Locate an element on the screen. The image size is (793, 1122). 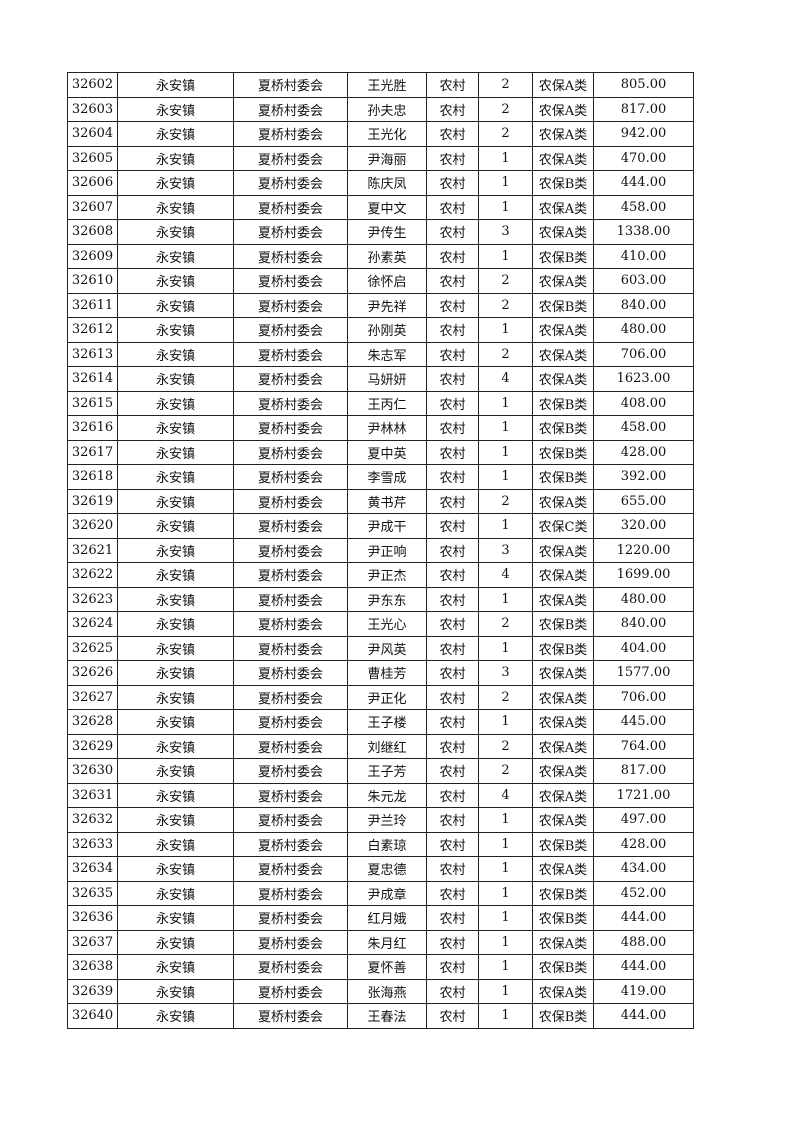
cell-record-id: 32612 is located at coordinates (92, 330).